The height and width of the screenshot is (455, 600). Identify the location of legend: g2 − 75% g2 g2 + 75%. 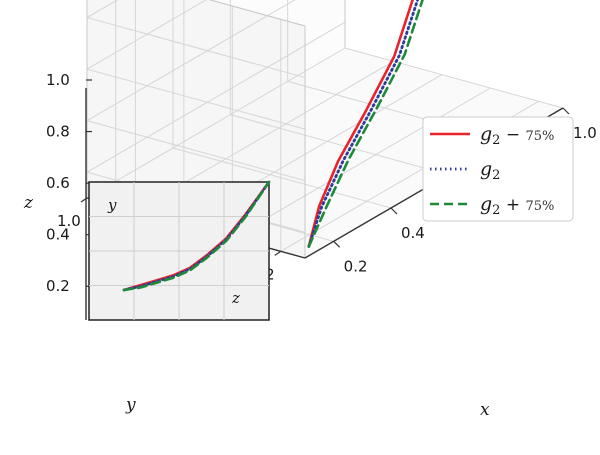
(498, 169).